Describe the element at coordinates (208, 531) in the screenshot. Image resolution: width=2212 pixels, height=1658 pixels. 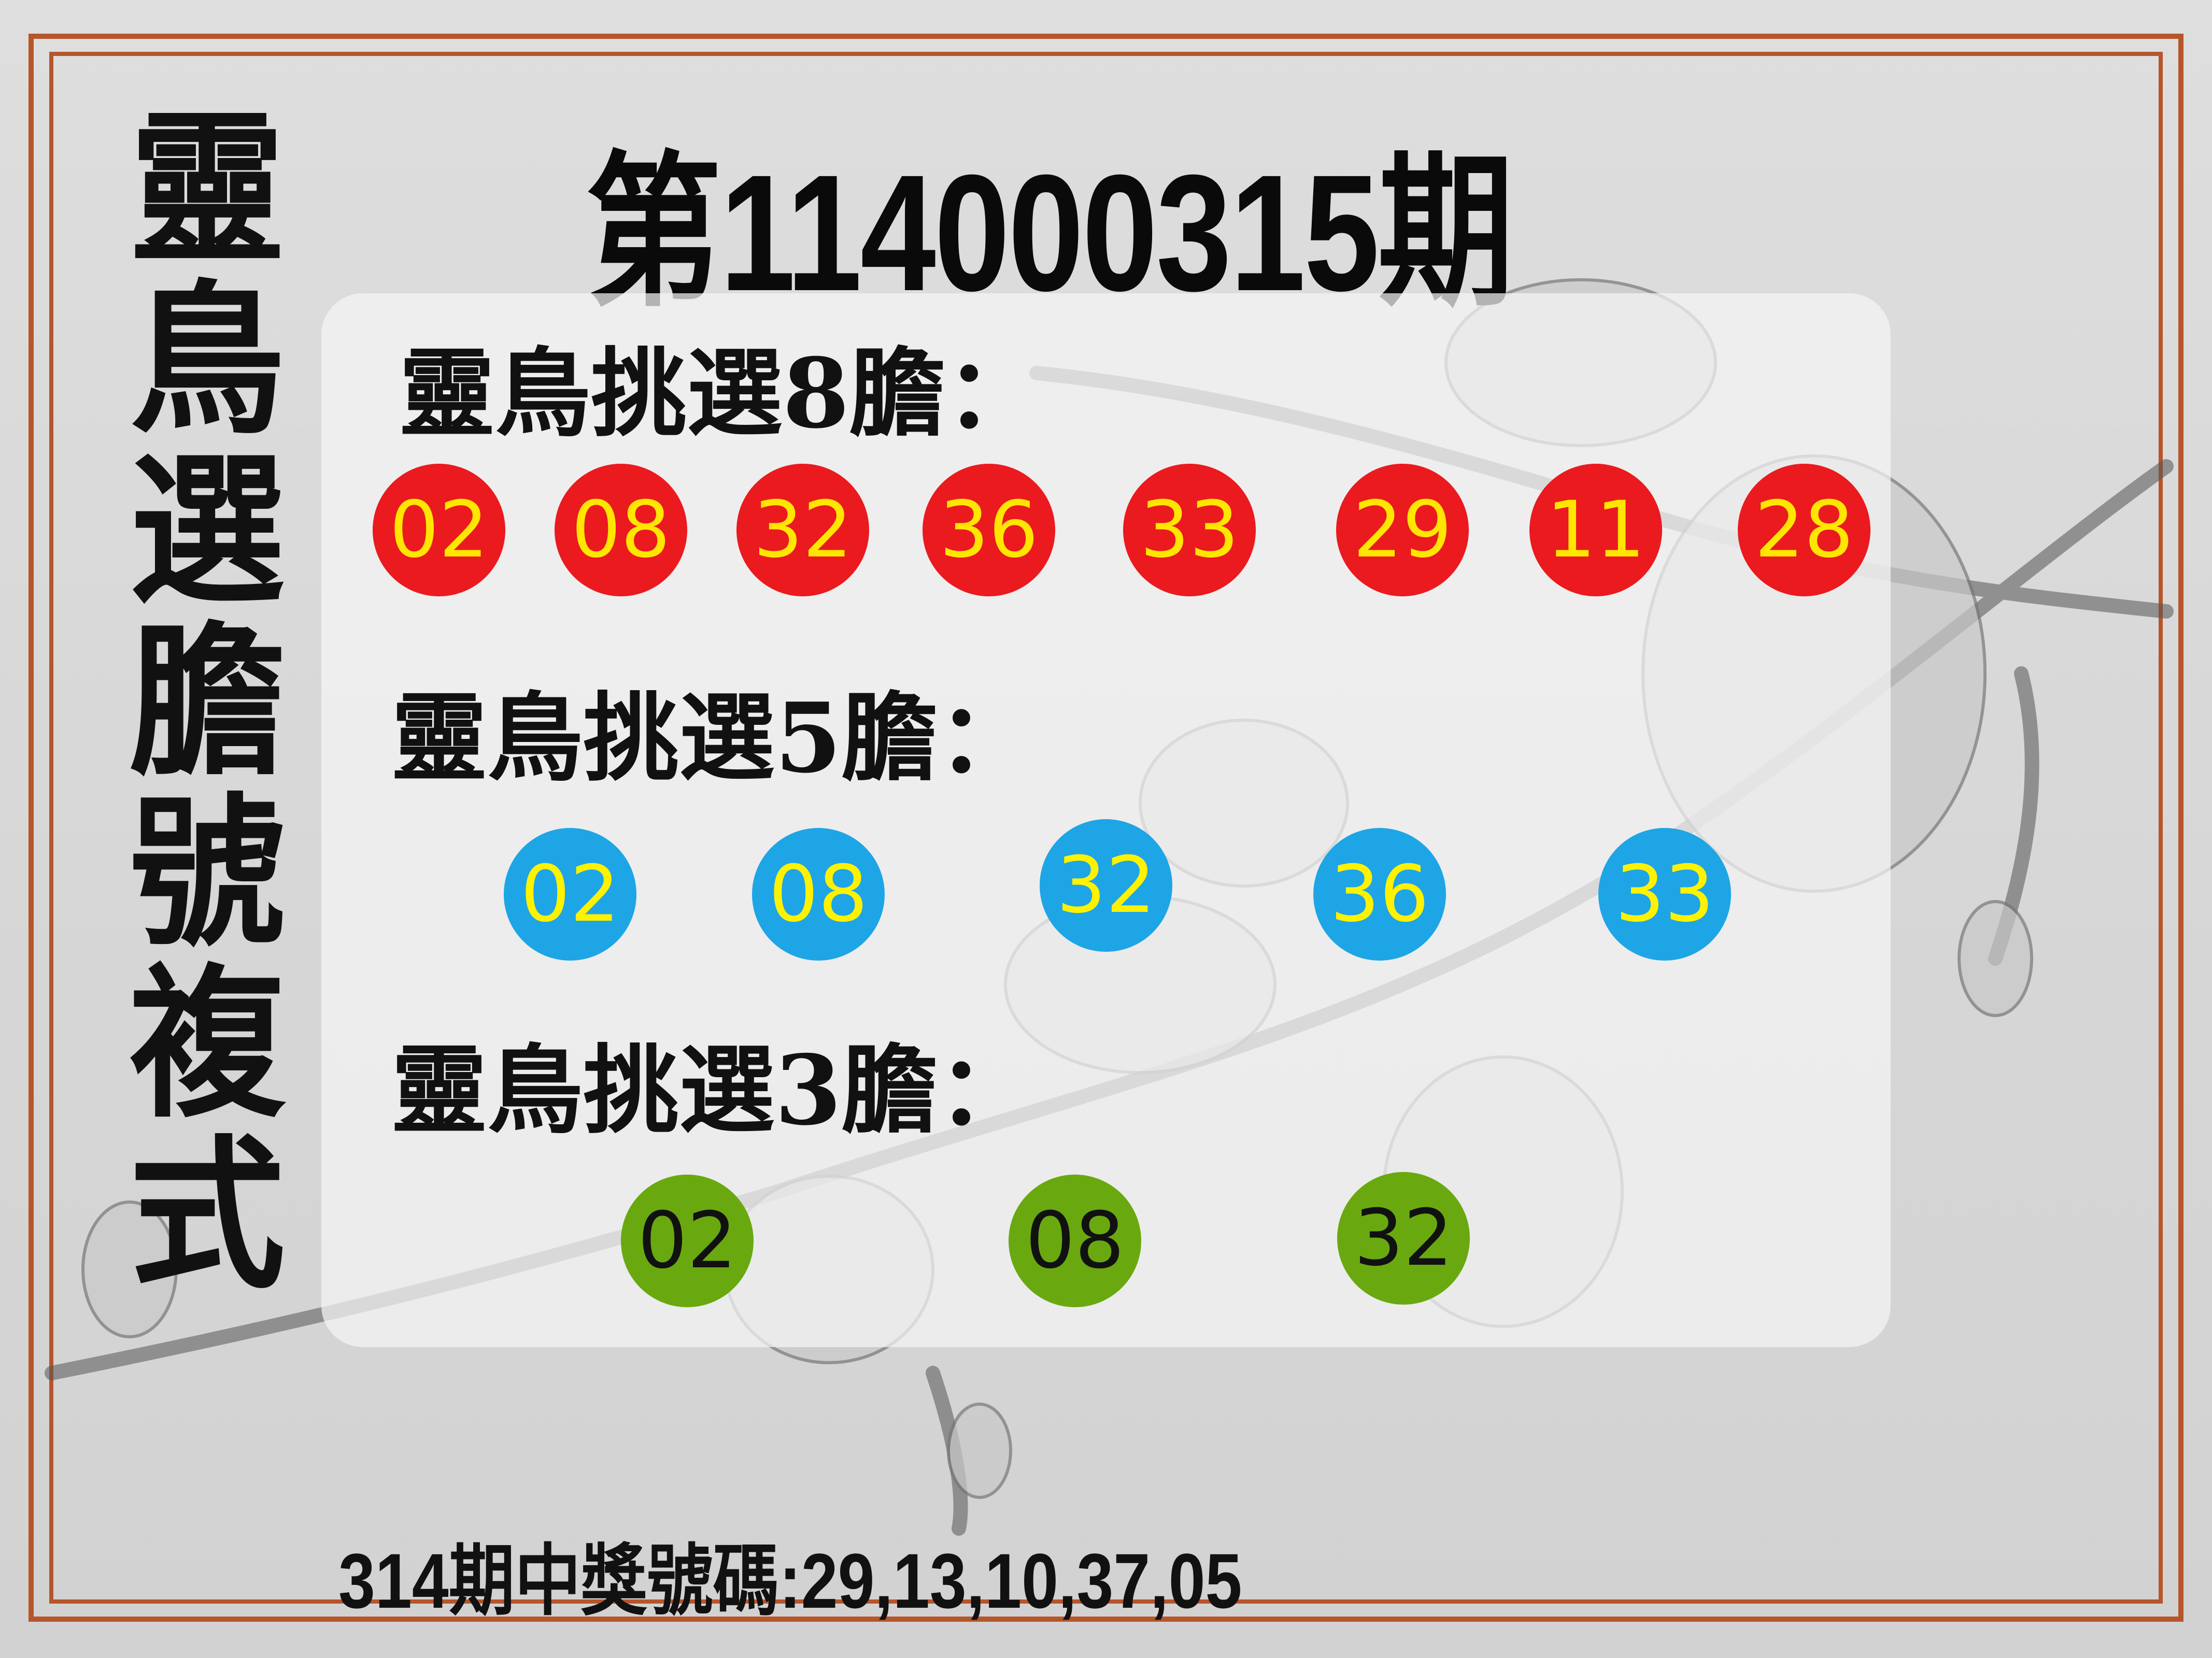
I see `vertical-title-char: 選` at that location.